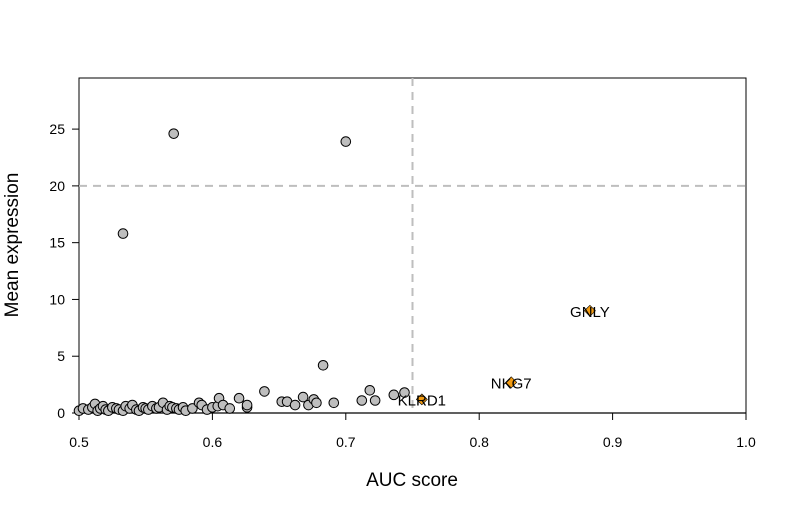 Image resolution: width=787 pixels, height=511 pixels. What do you see at coordinates (57, 186) in the screenshot?
I see `y-tick-label: 20` at bounding box center [57, 186].